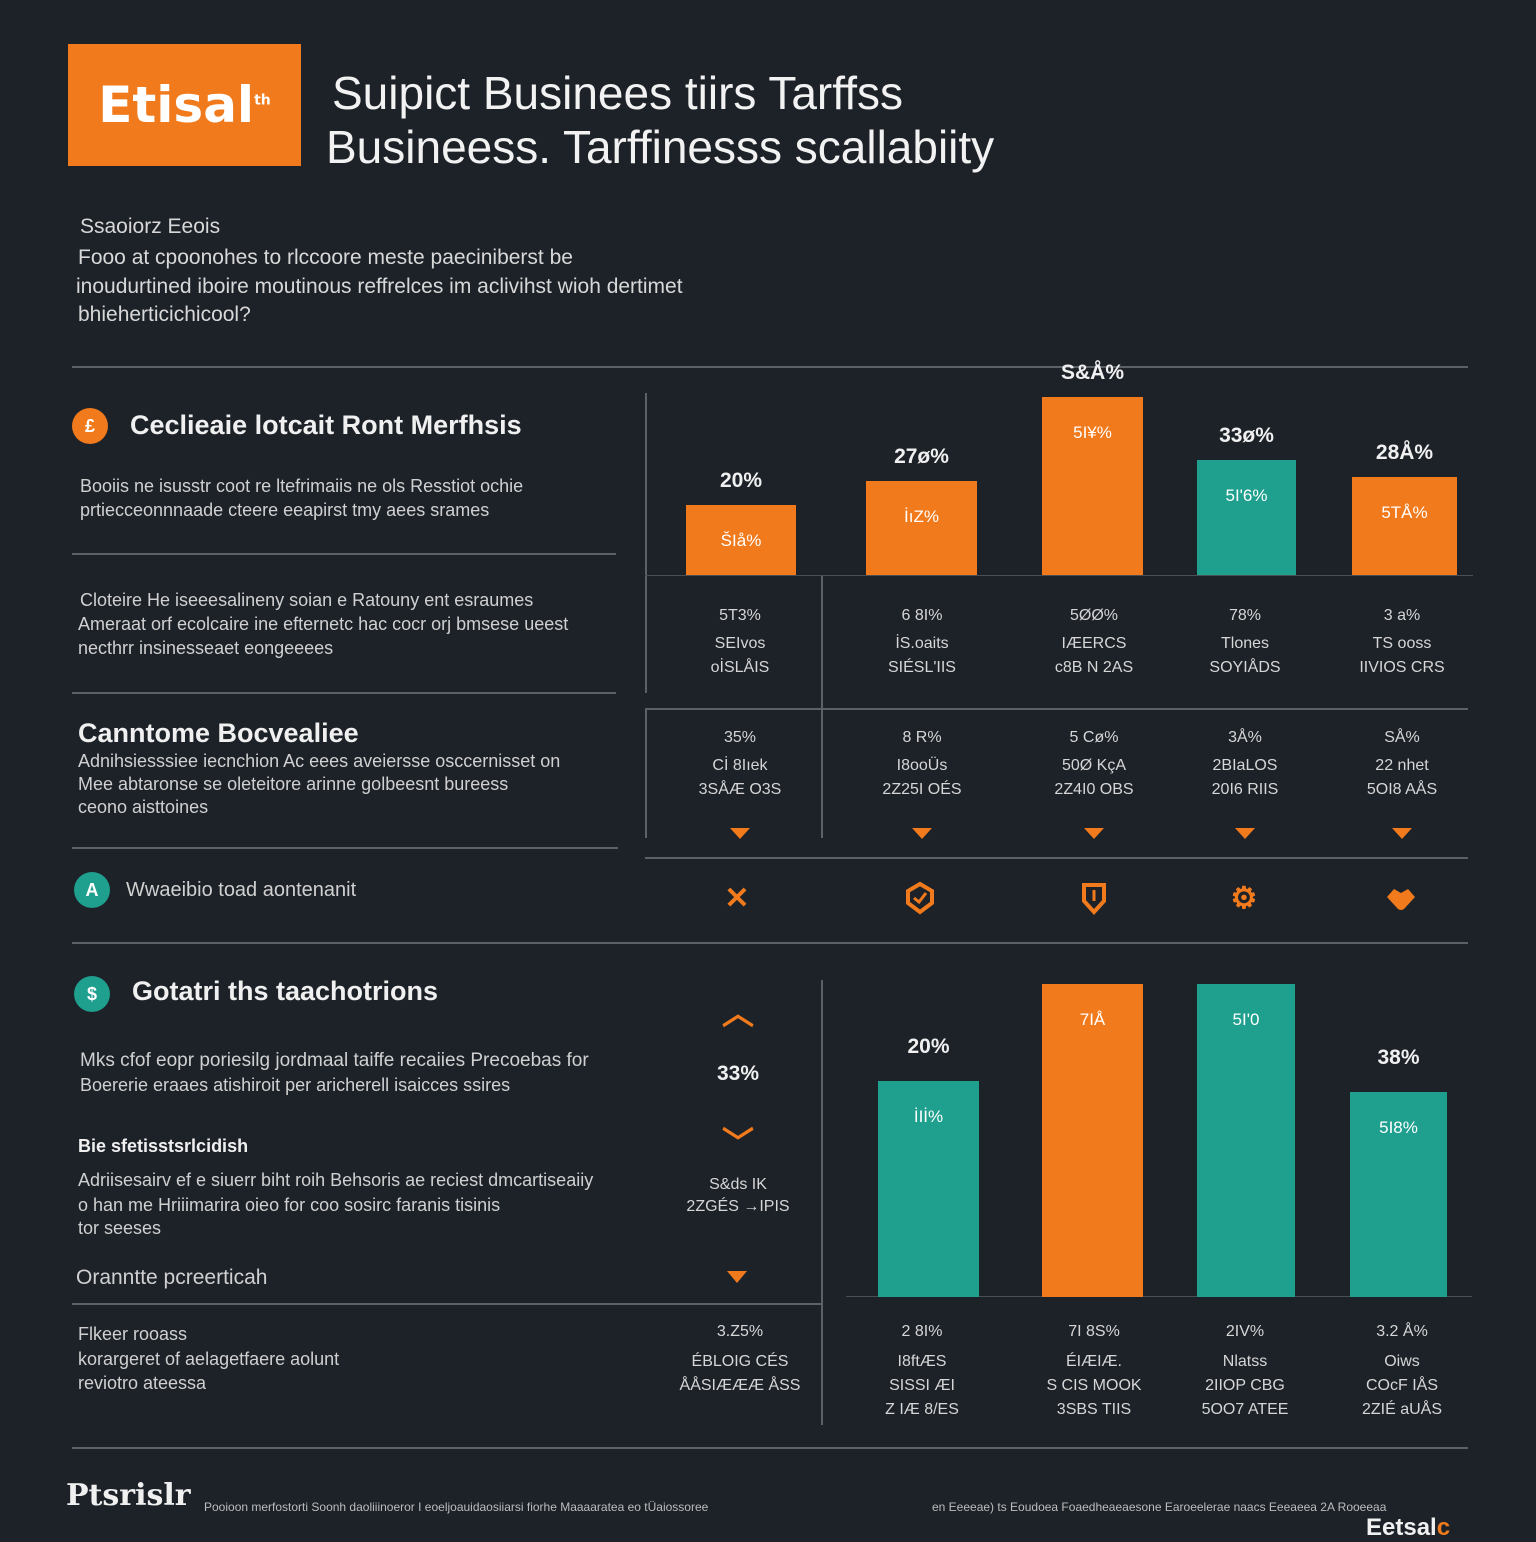  I want to click on section-title: Ceclieaie lotcait Ront Merfhsis, so click(326, 425).